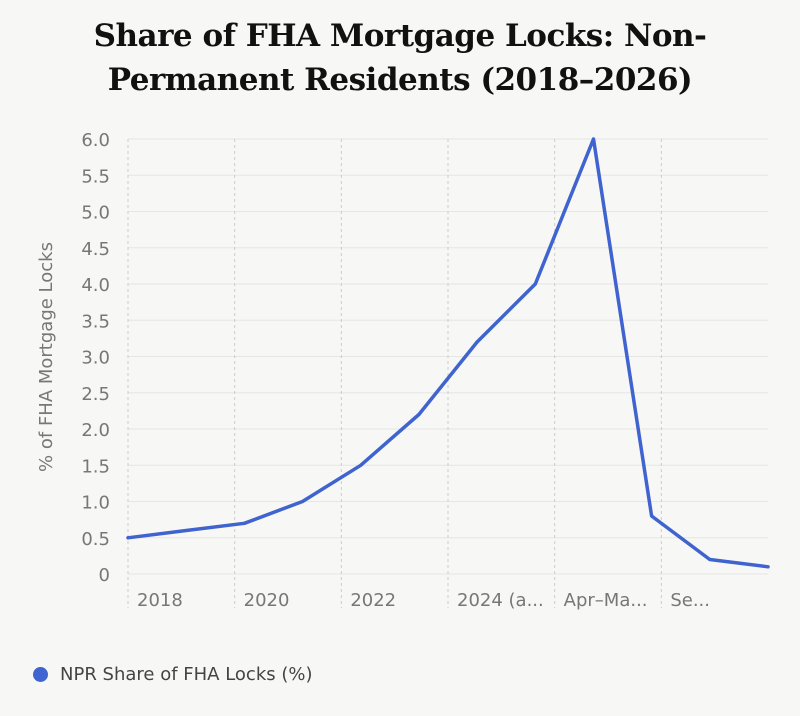 The height and width of the screenshot is (716, 800). What do you see at coordinates (95, 503) in the screenshot?
I see `y-tick-label: 1.0` at bounding box center [95, 503].